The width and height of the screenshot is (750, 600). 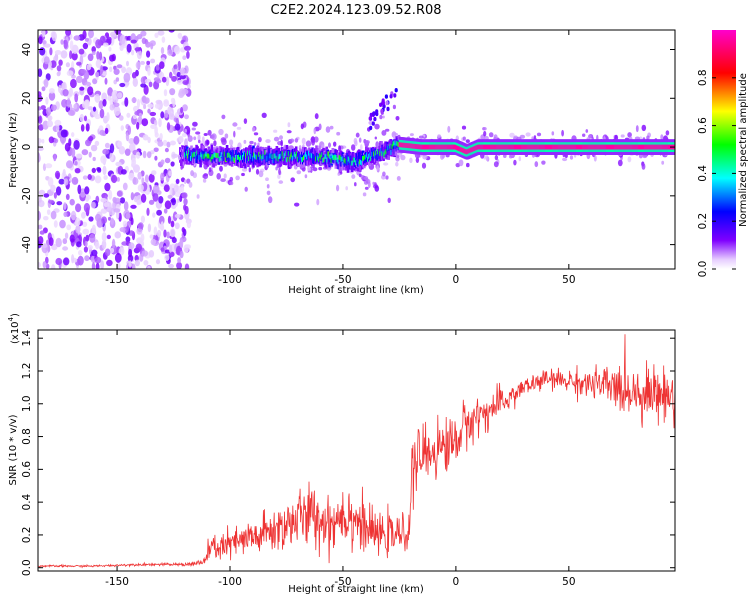 I want to click on spectrogram-xlabel: Height of straight line (km), so click(x=356, y=290).